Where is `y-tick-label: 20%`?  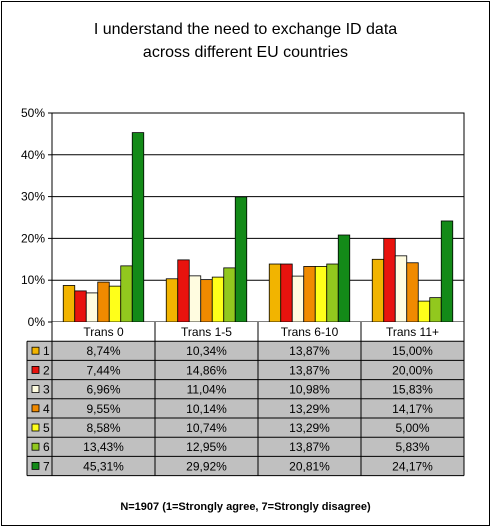 y-tick-label: 20% is located at coordinates (33, 238).